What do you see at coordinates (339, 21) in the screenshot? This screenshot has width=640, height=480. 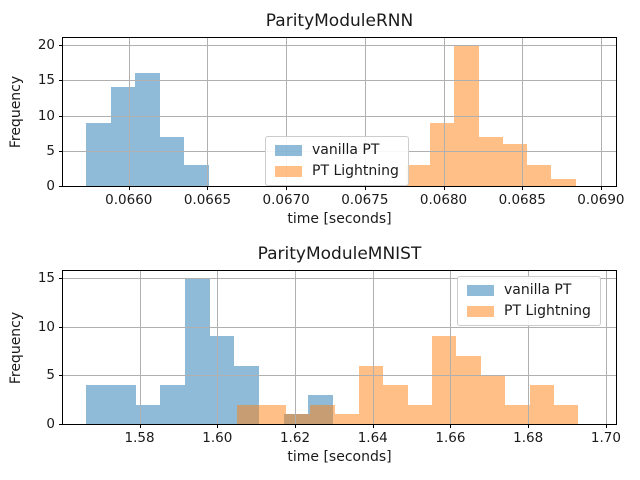 I see `chart-title: ParityModuleRNN` at bounding box center [339, 21].